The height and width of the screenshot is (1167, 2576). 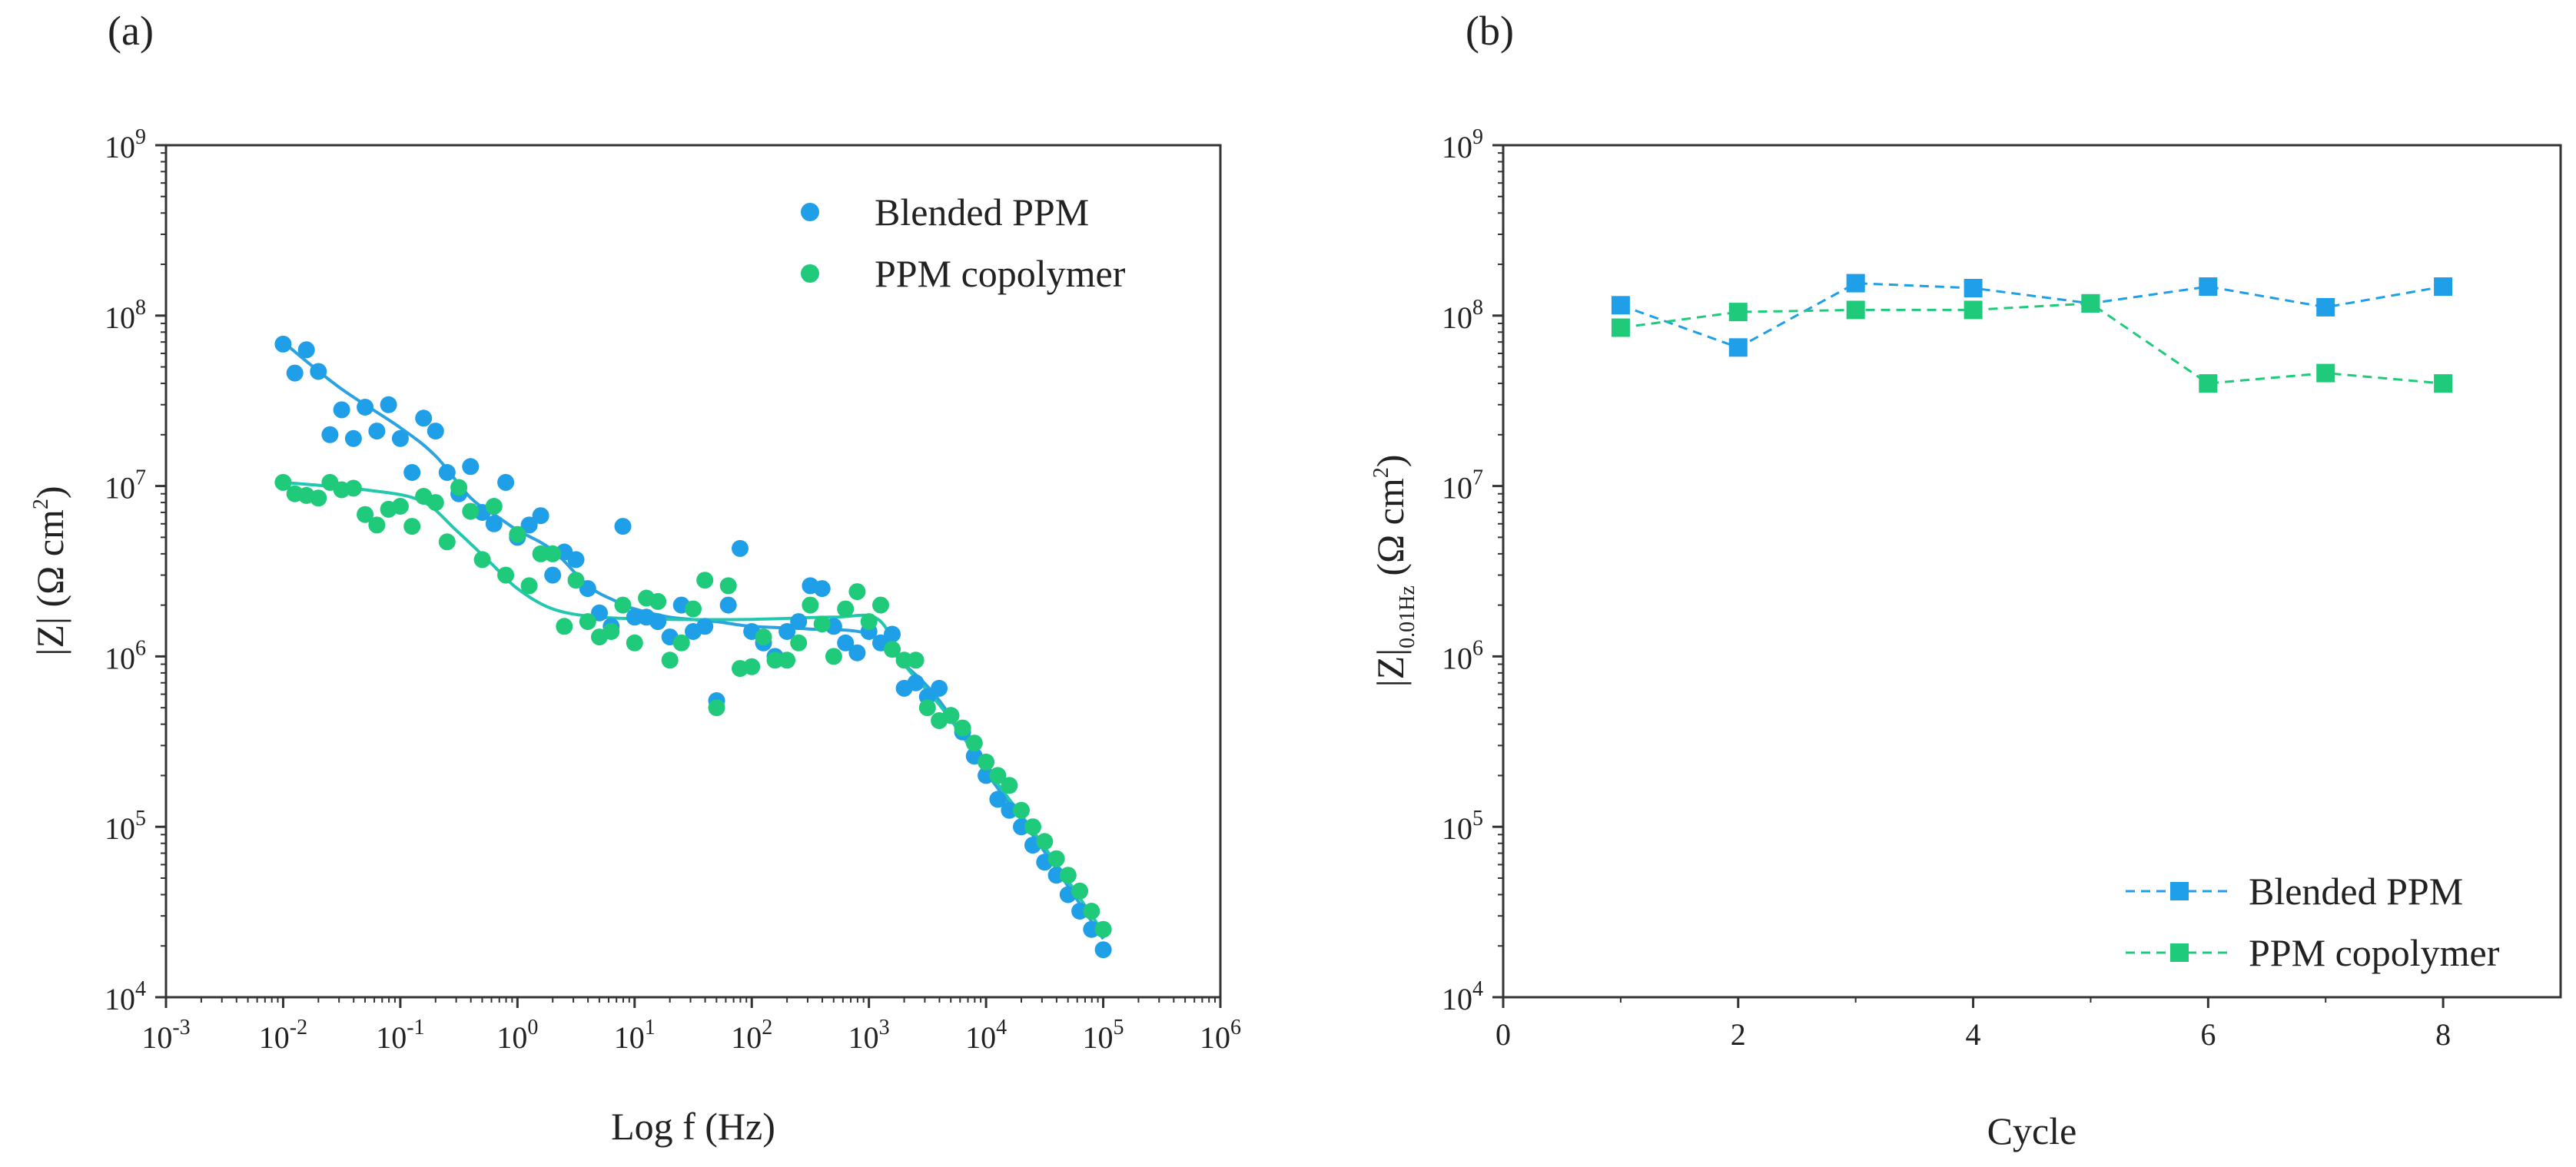 I want to click on y-axis-title-a: |Z| (Ω cm2), so click(x=49, y=570).